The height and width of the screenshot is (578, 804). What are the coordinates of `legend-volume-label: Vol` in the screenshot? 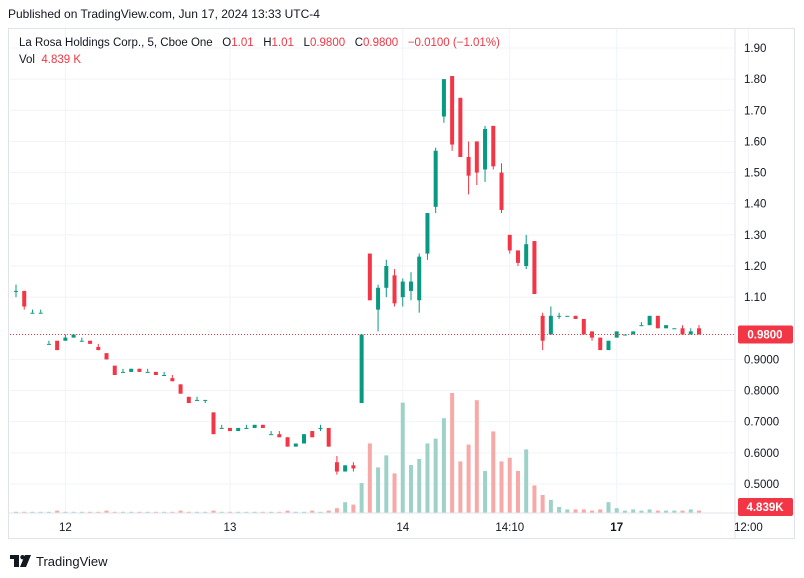 It's located at (27, 60).